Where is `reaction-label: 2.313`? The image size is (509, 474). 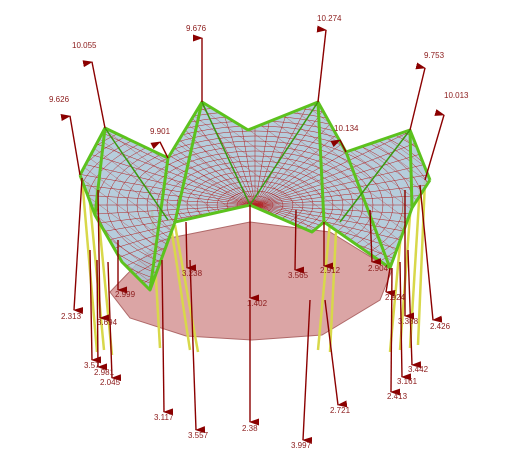 reaction-label: 2.313 is located at coordinates (71, 316).